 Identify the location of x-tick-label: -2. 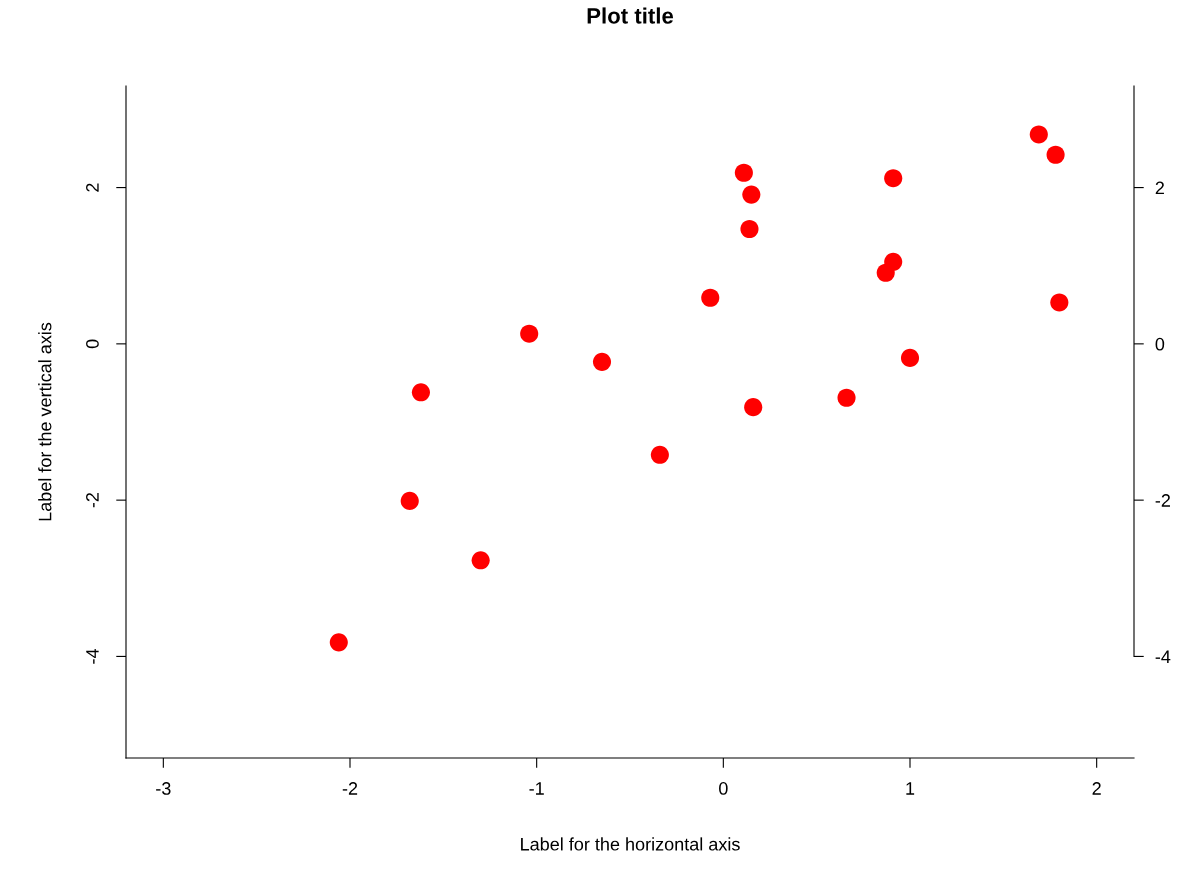
(350, 788).